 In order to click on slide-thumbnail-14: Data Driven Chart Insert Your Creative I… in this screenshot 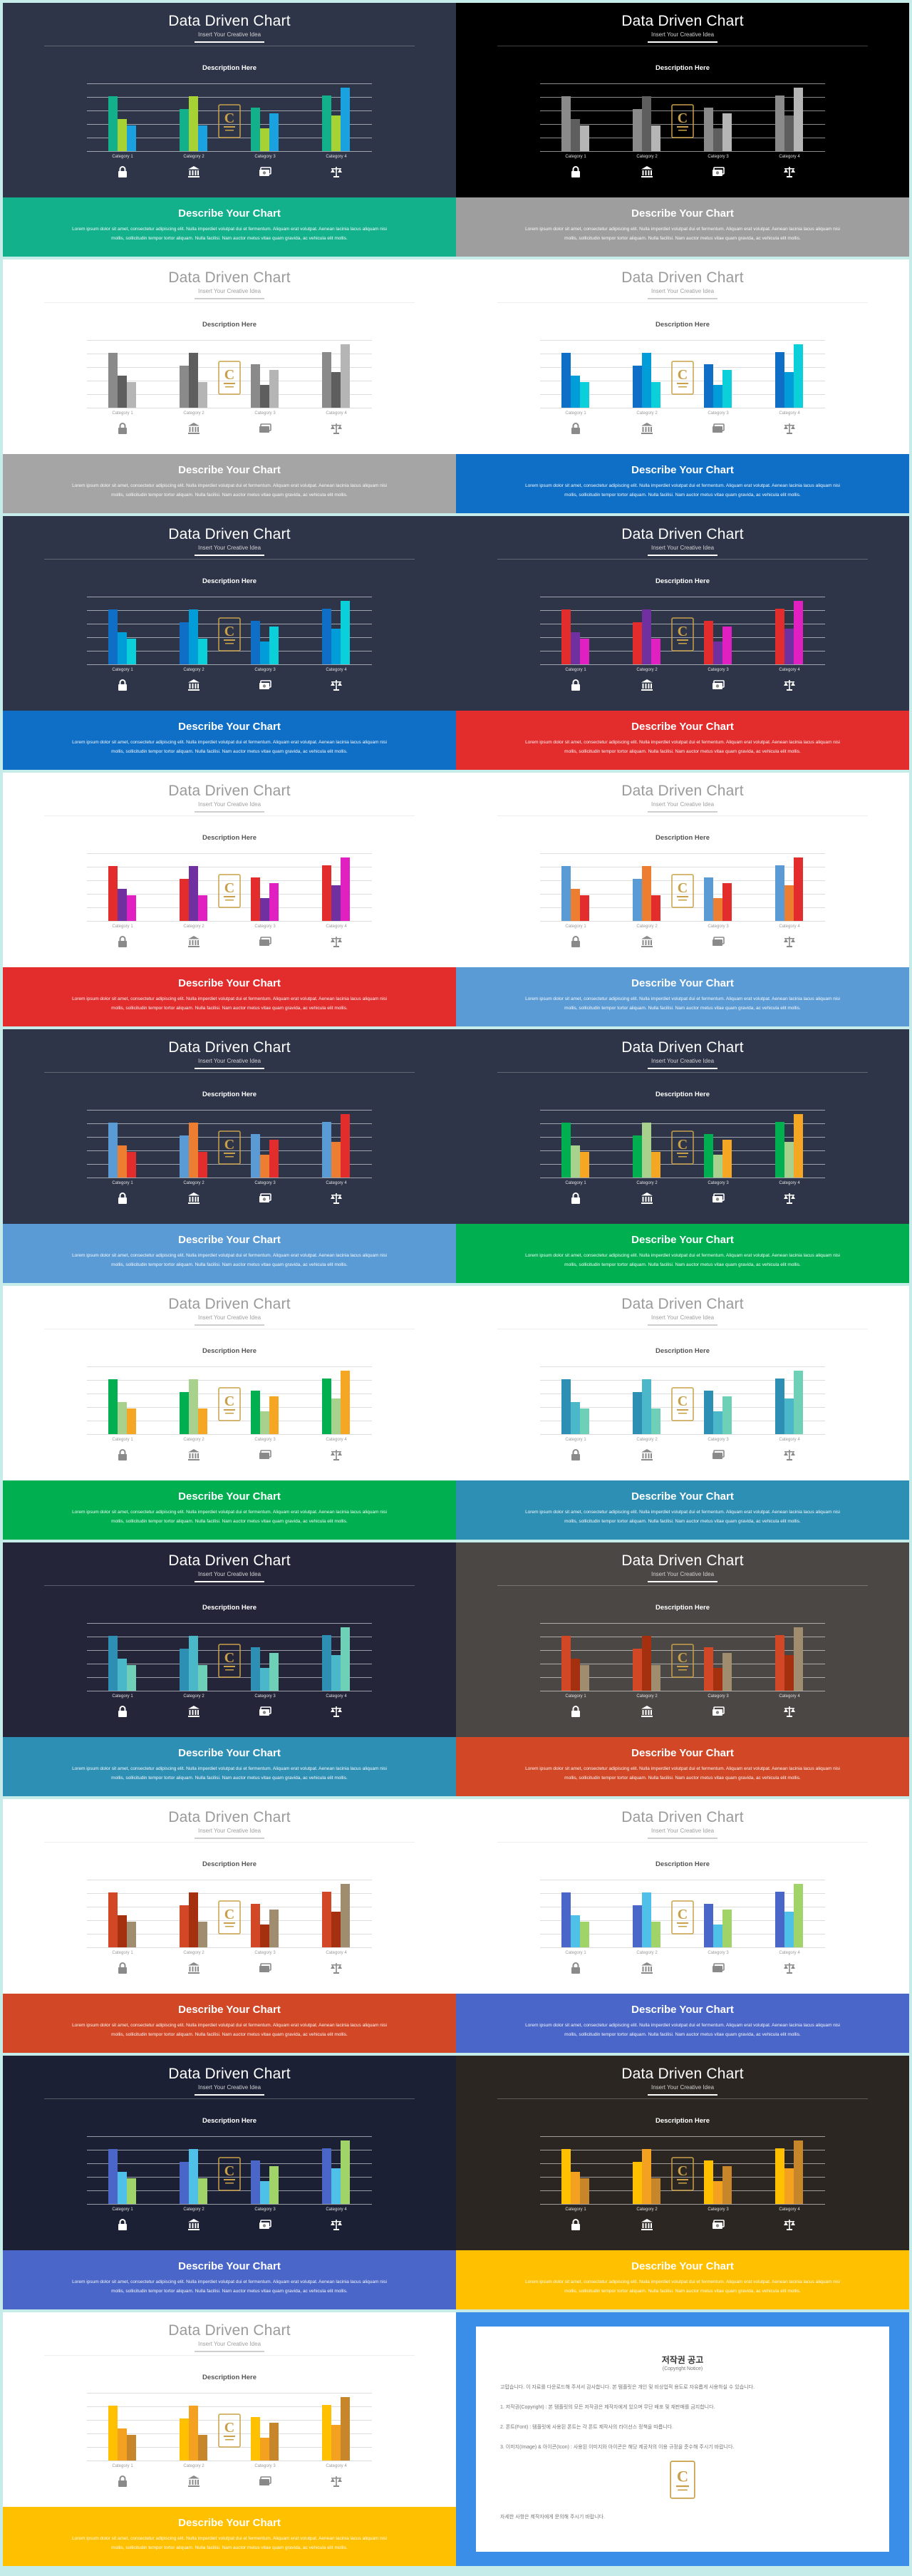, I will do `click(682, 1669)`.